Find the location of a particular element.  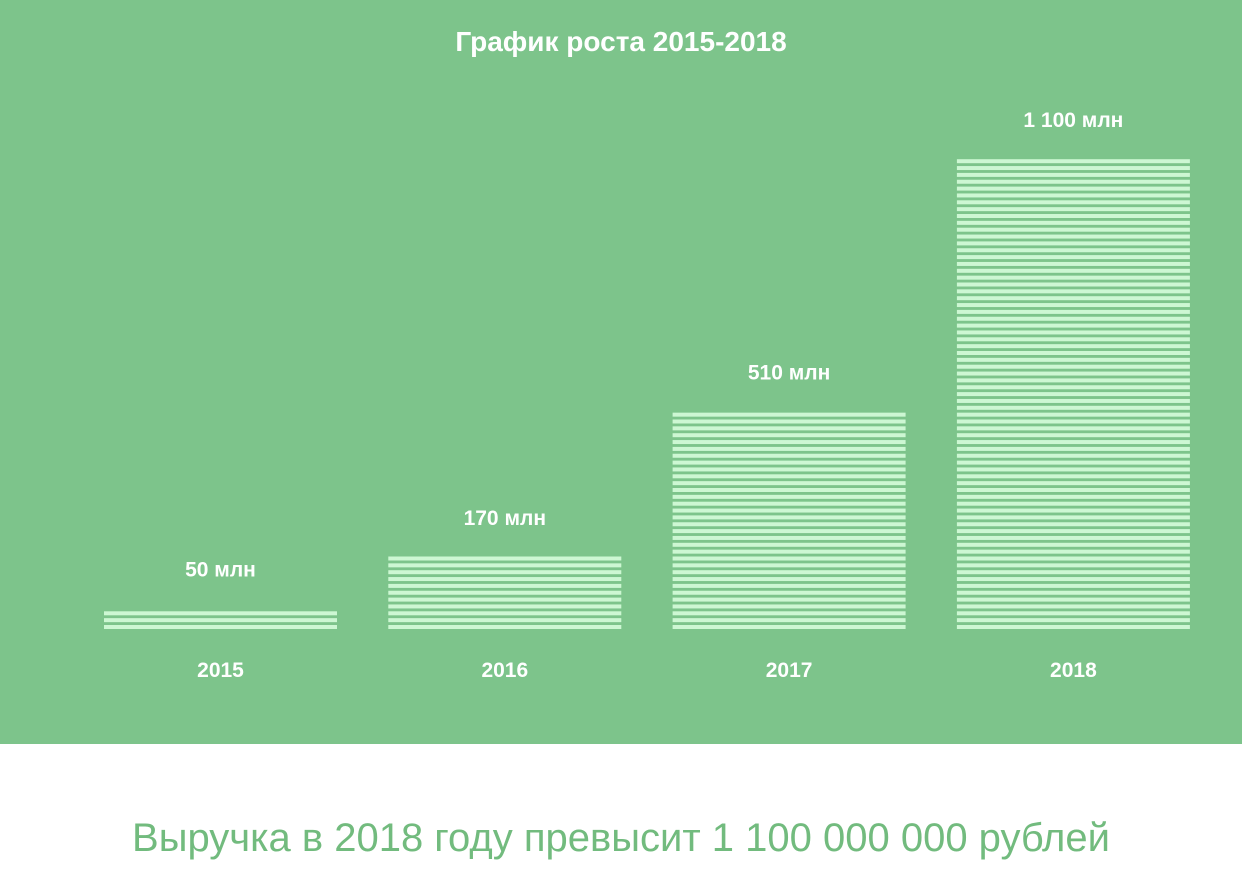

bar-2017 is located at coordinates (789, 520).